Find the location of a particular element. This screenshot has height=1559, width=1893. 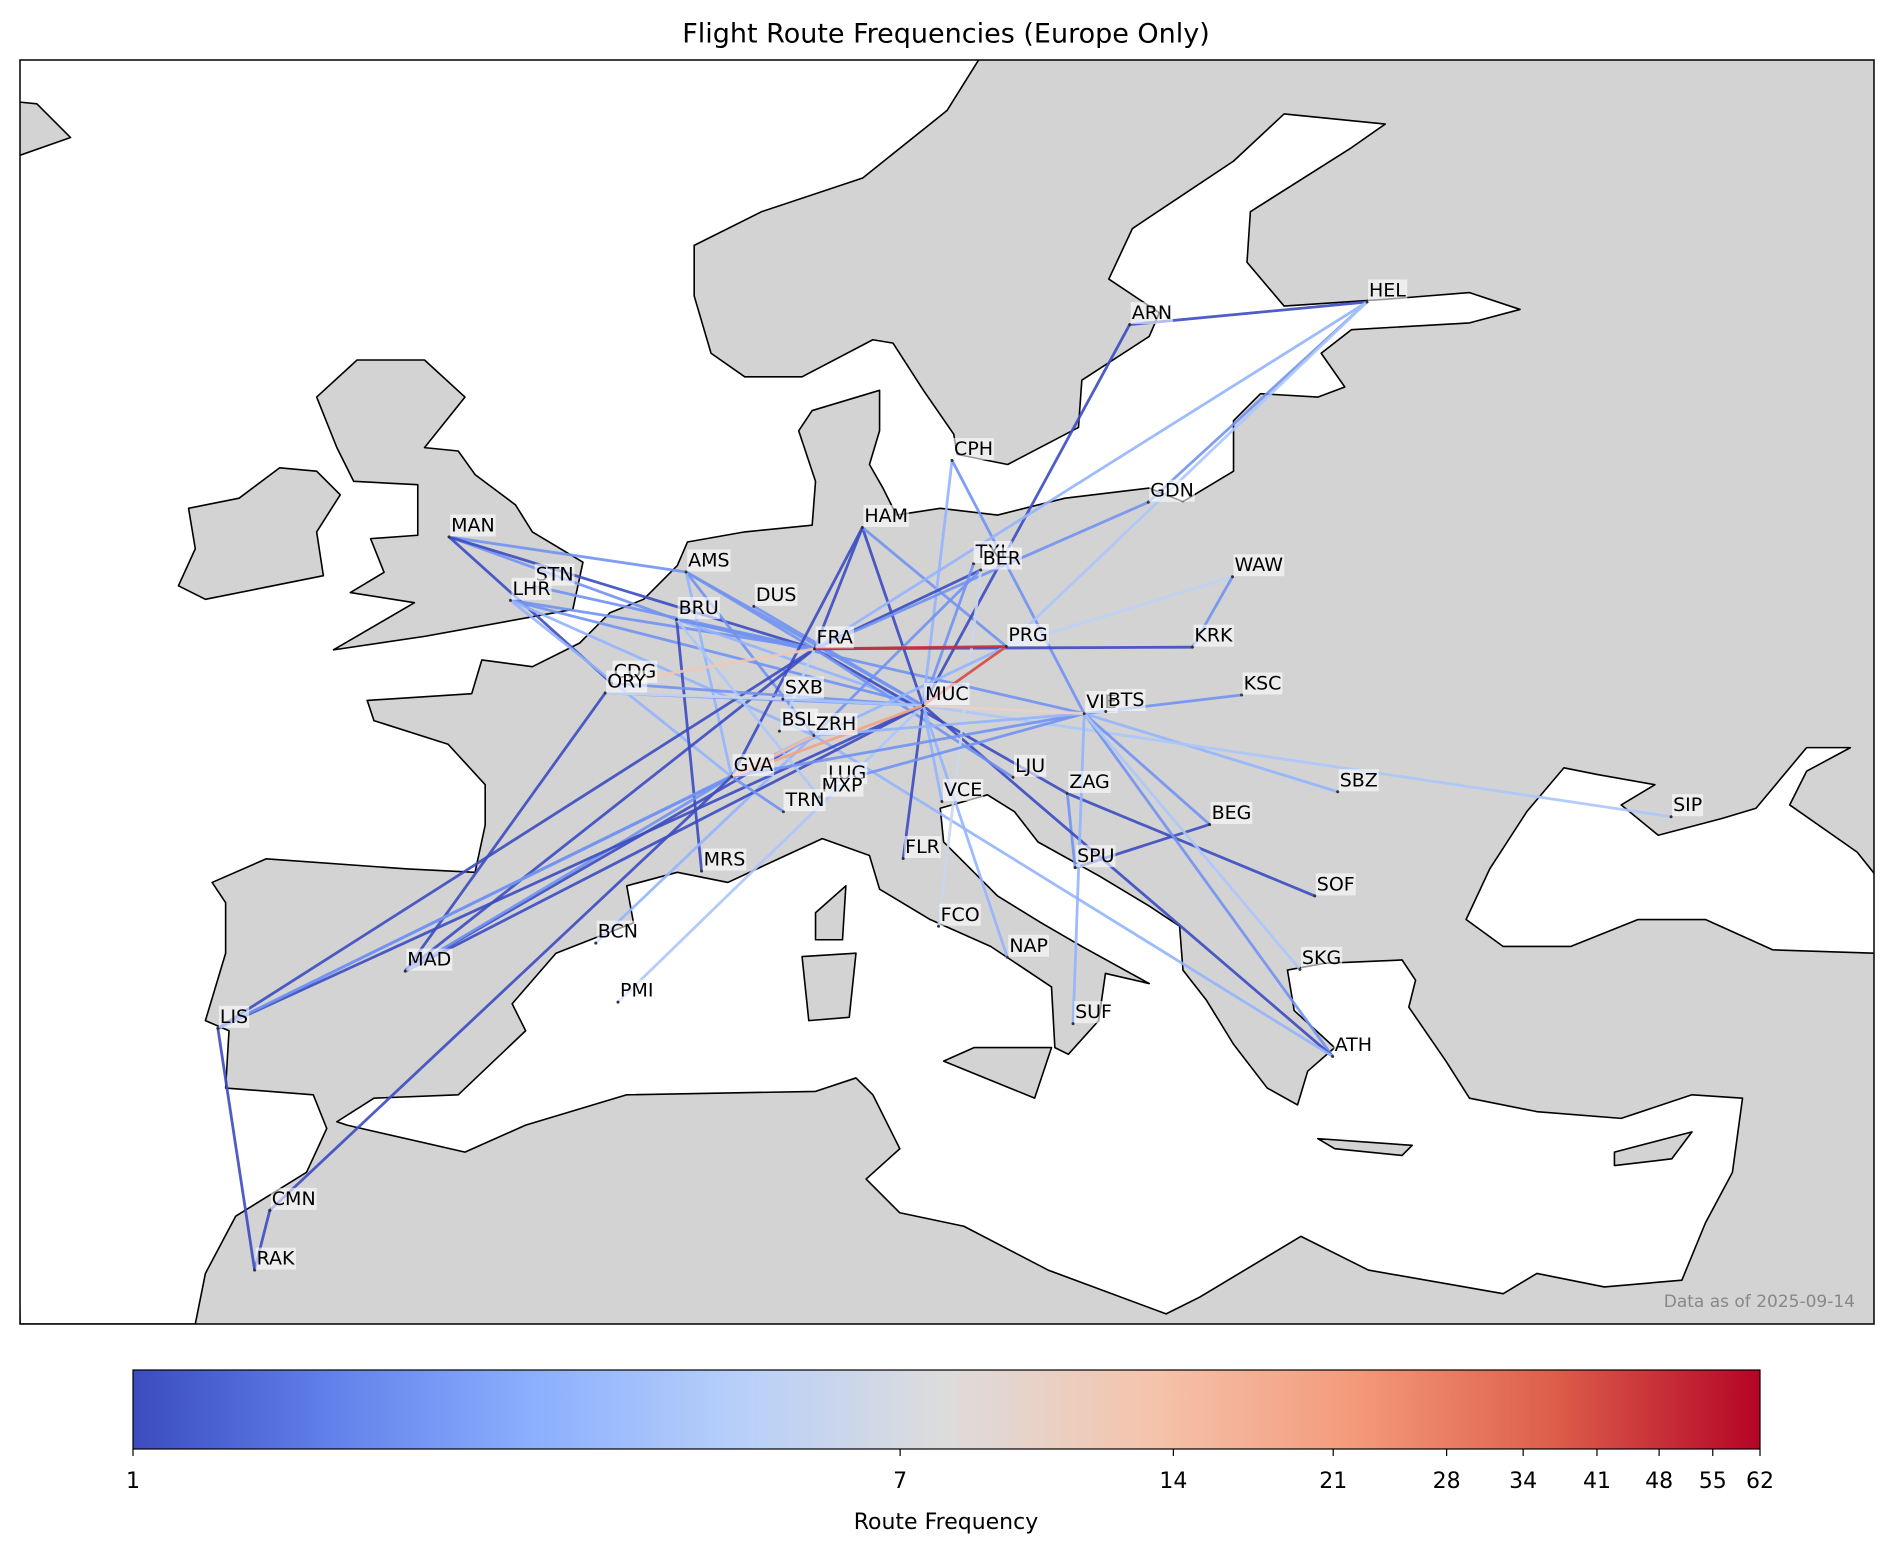

airport-label: ARN is located at coordinates (1152, 313).